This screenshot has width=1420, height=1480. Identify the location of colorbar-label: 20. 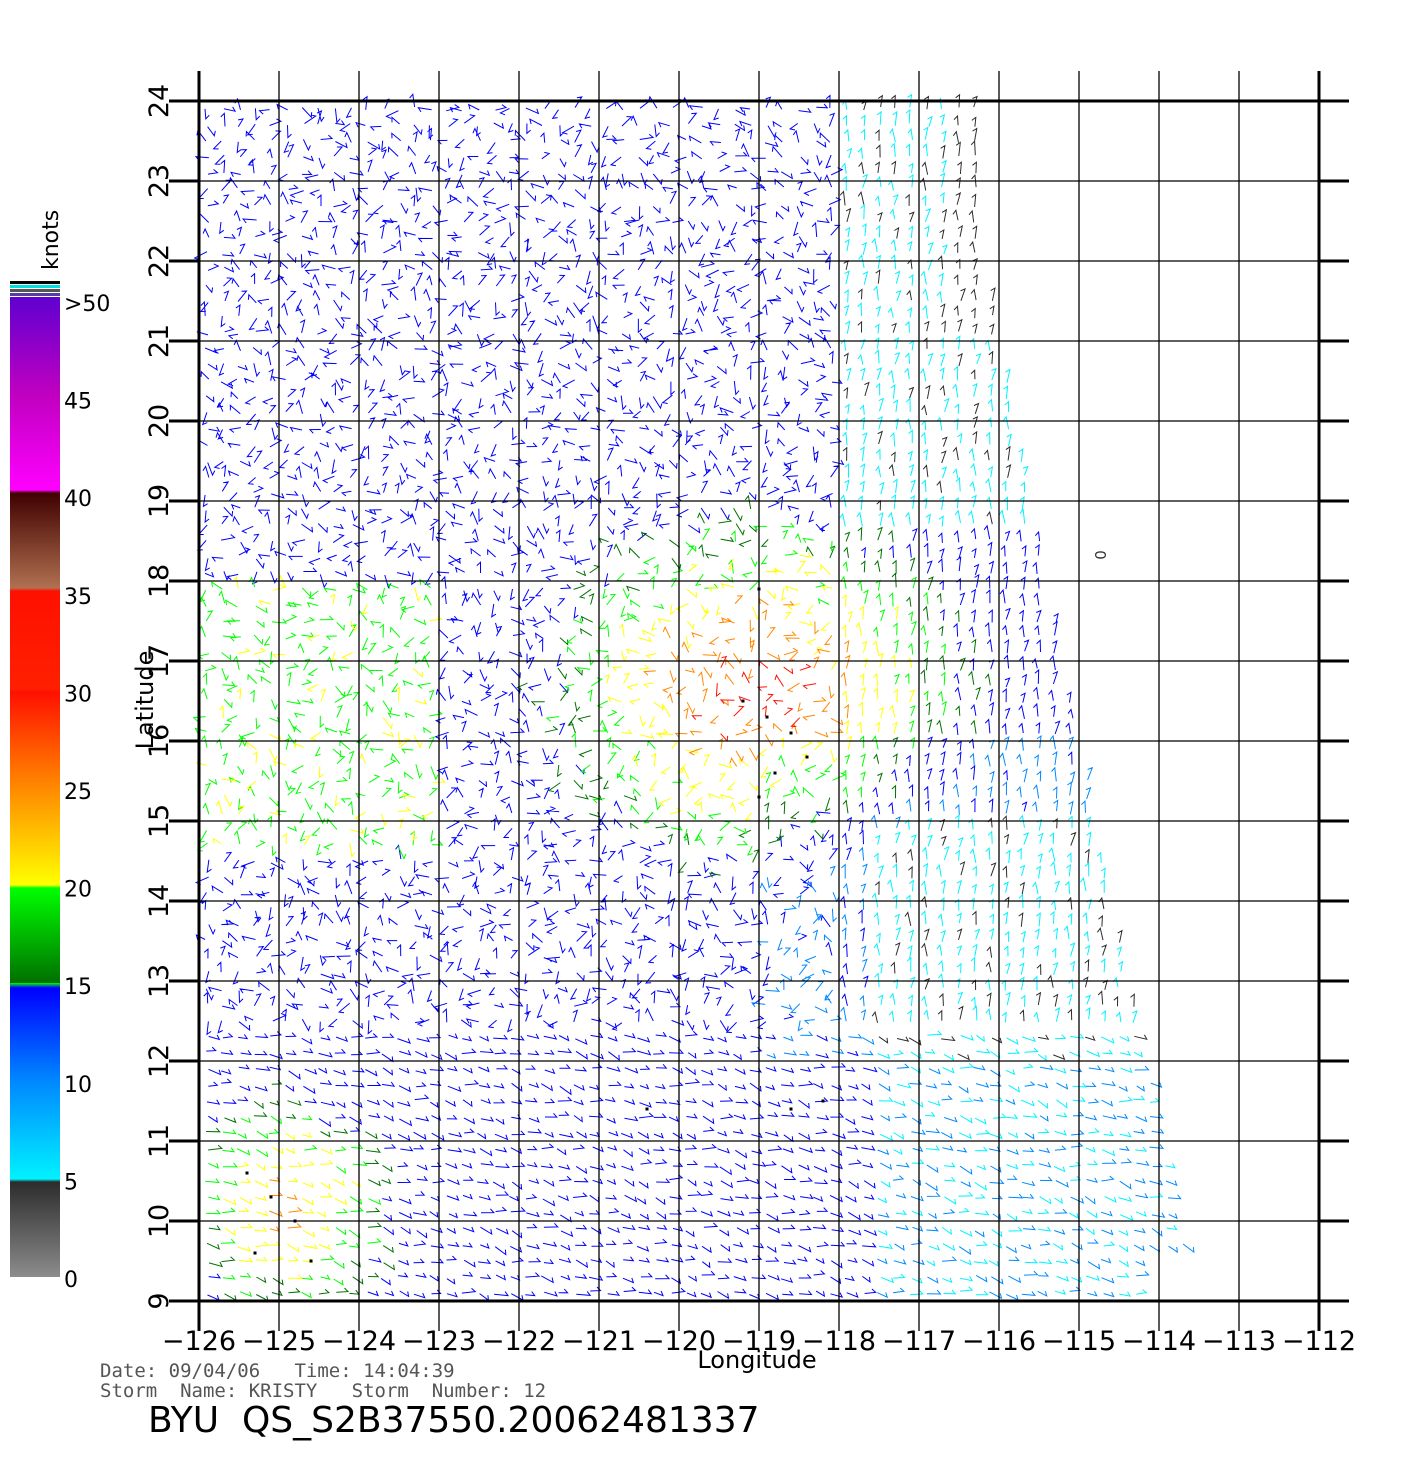
(78, 890).